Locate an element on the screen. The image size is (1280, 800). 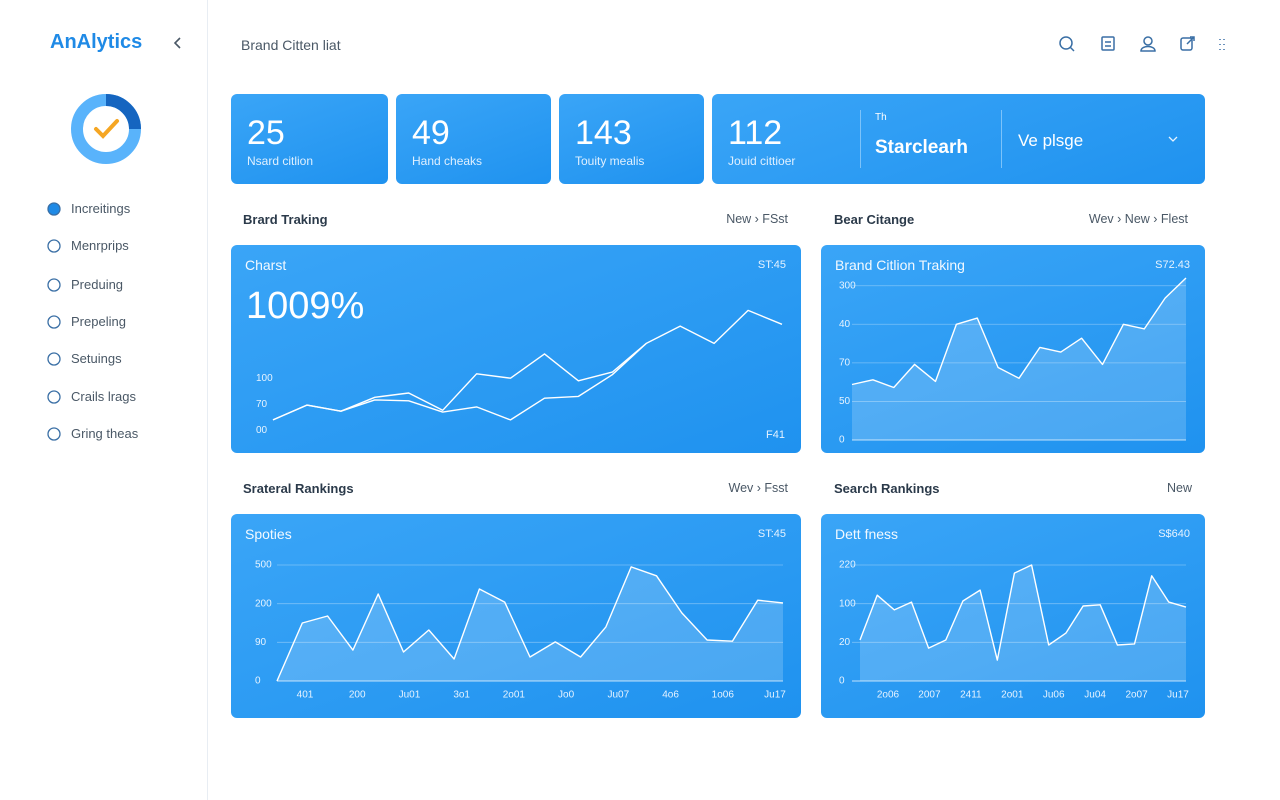
nav-item: Setuings is located at coordinates (96, 358).